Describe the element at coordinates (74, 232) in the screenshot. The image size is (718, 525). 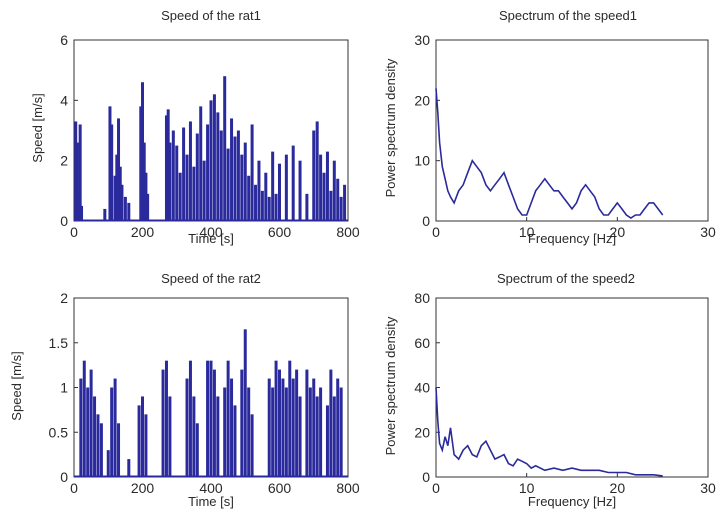
I see `x-tick-label: 0` at that location.